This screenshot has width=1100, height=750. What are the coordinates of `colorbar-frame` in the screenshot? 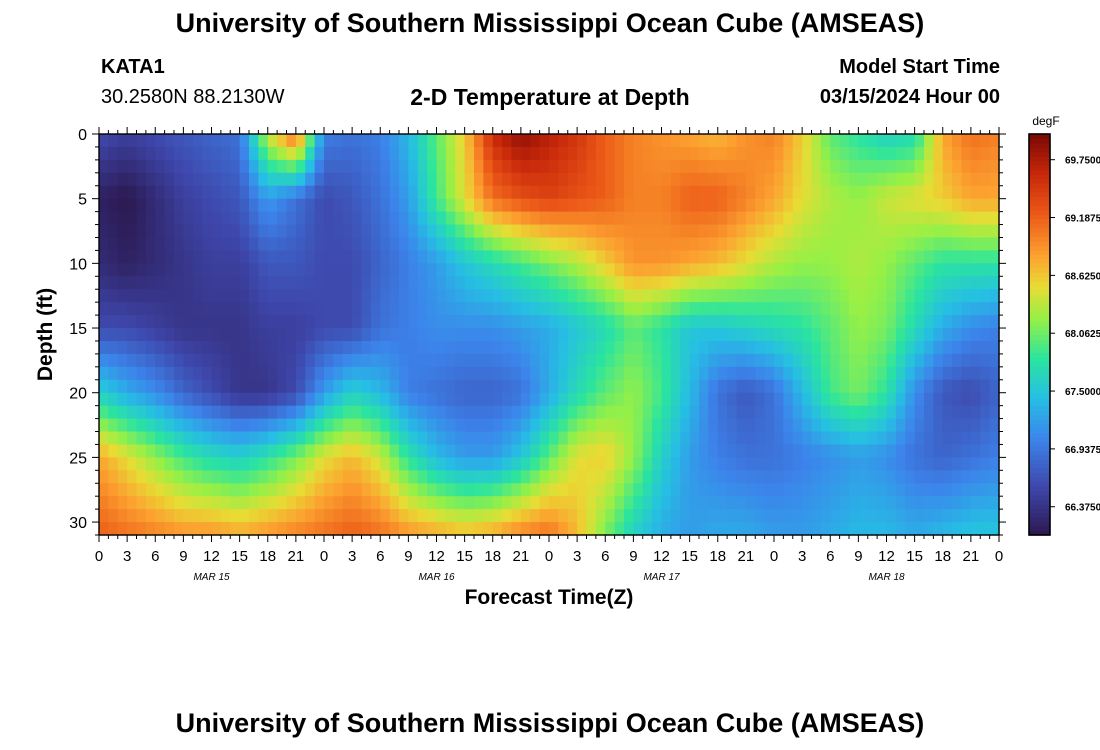 It's located at (1039, 334).